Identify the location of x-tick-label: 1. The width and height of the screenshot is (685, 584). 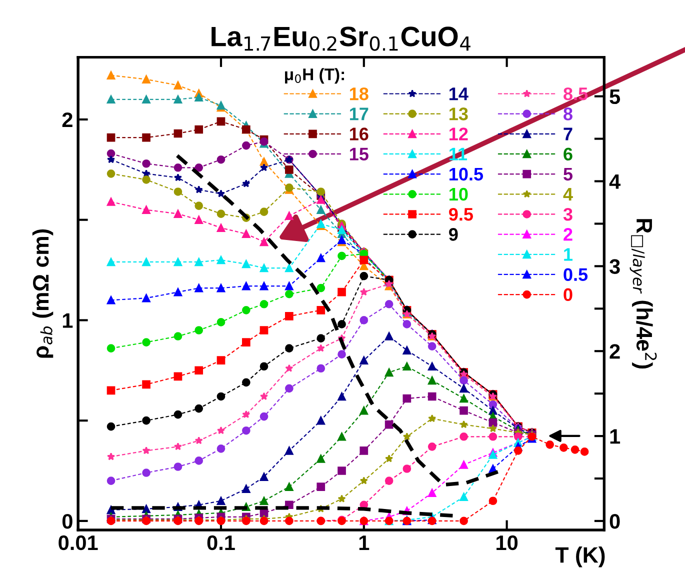
(364, 543).